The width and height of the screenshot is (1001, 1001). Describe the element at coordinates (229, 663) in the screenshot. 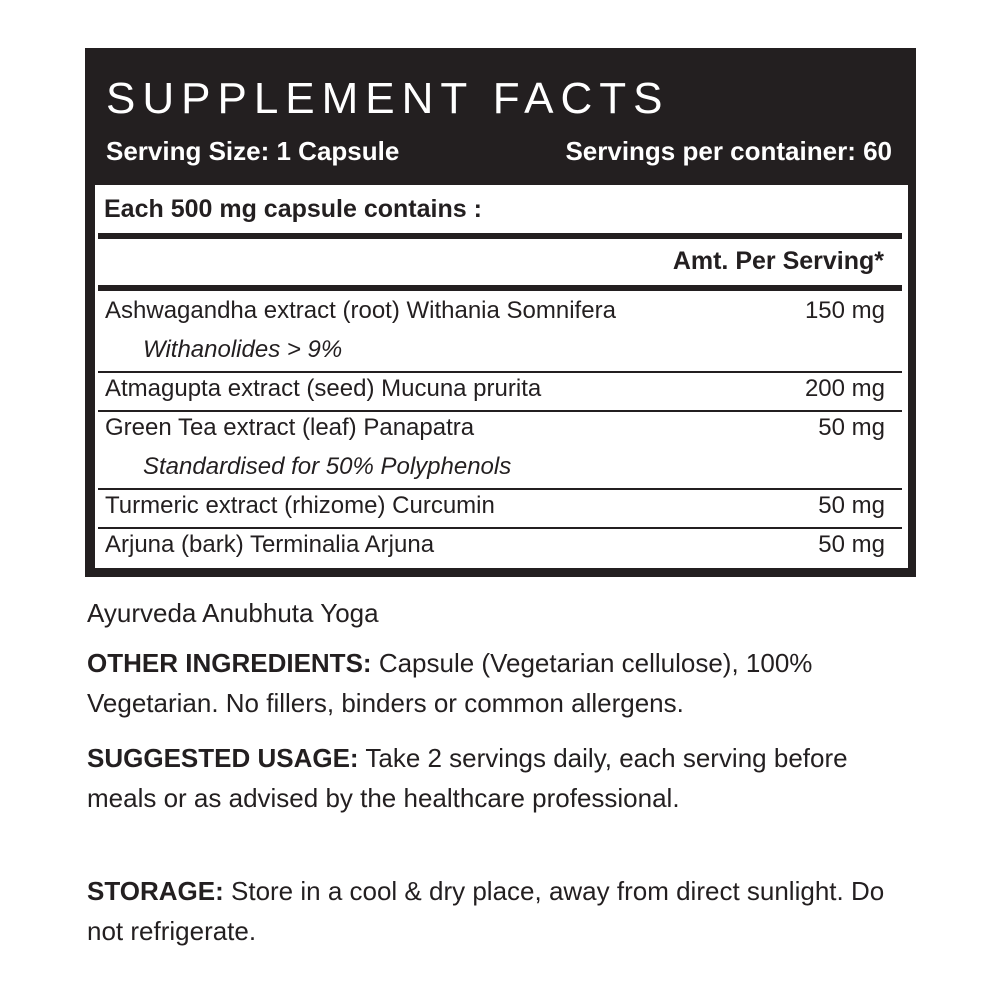

I see `section-label: OTHER INGREDIENTS:` at that location.